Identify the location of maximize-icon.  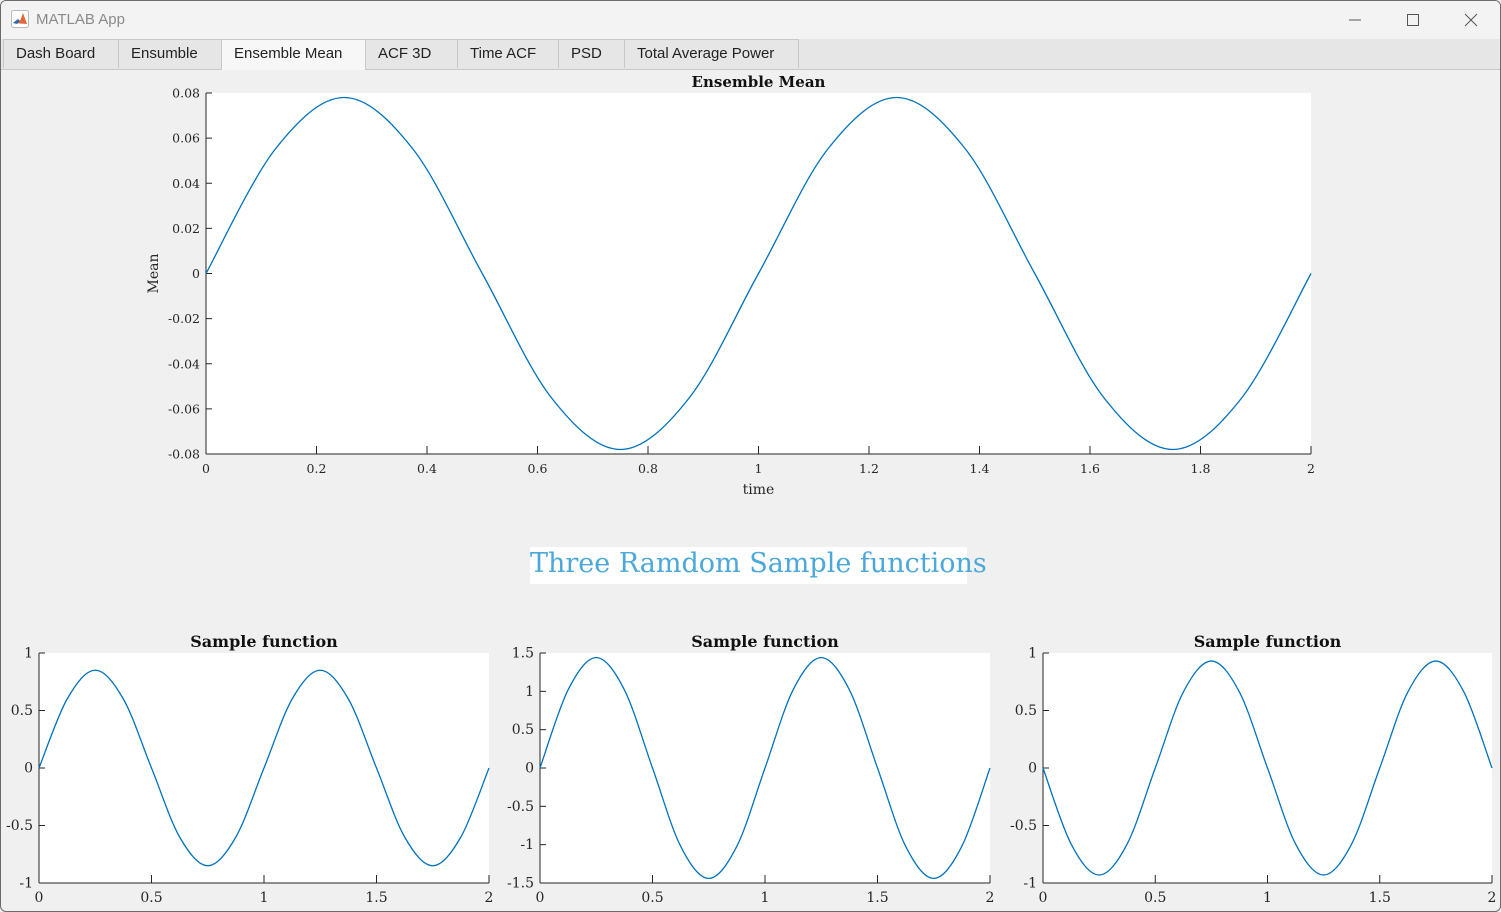
(1413, 20).